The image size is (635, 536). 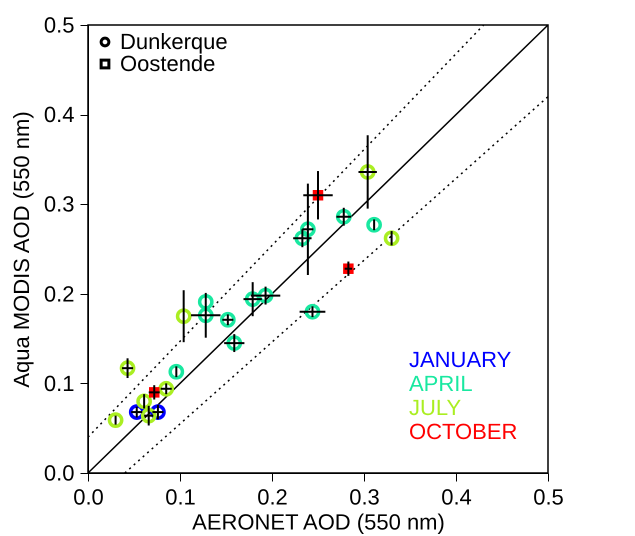 What do you see at coordinates (174, 41) in the screenshot?
I see `annotation: Dunkerque` at bounding box center [174, 41].